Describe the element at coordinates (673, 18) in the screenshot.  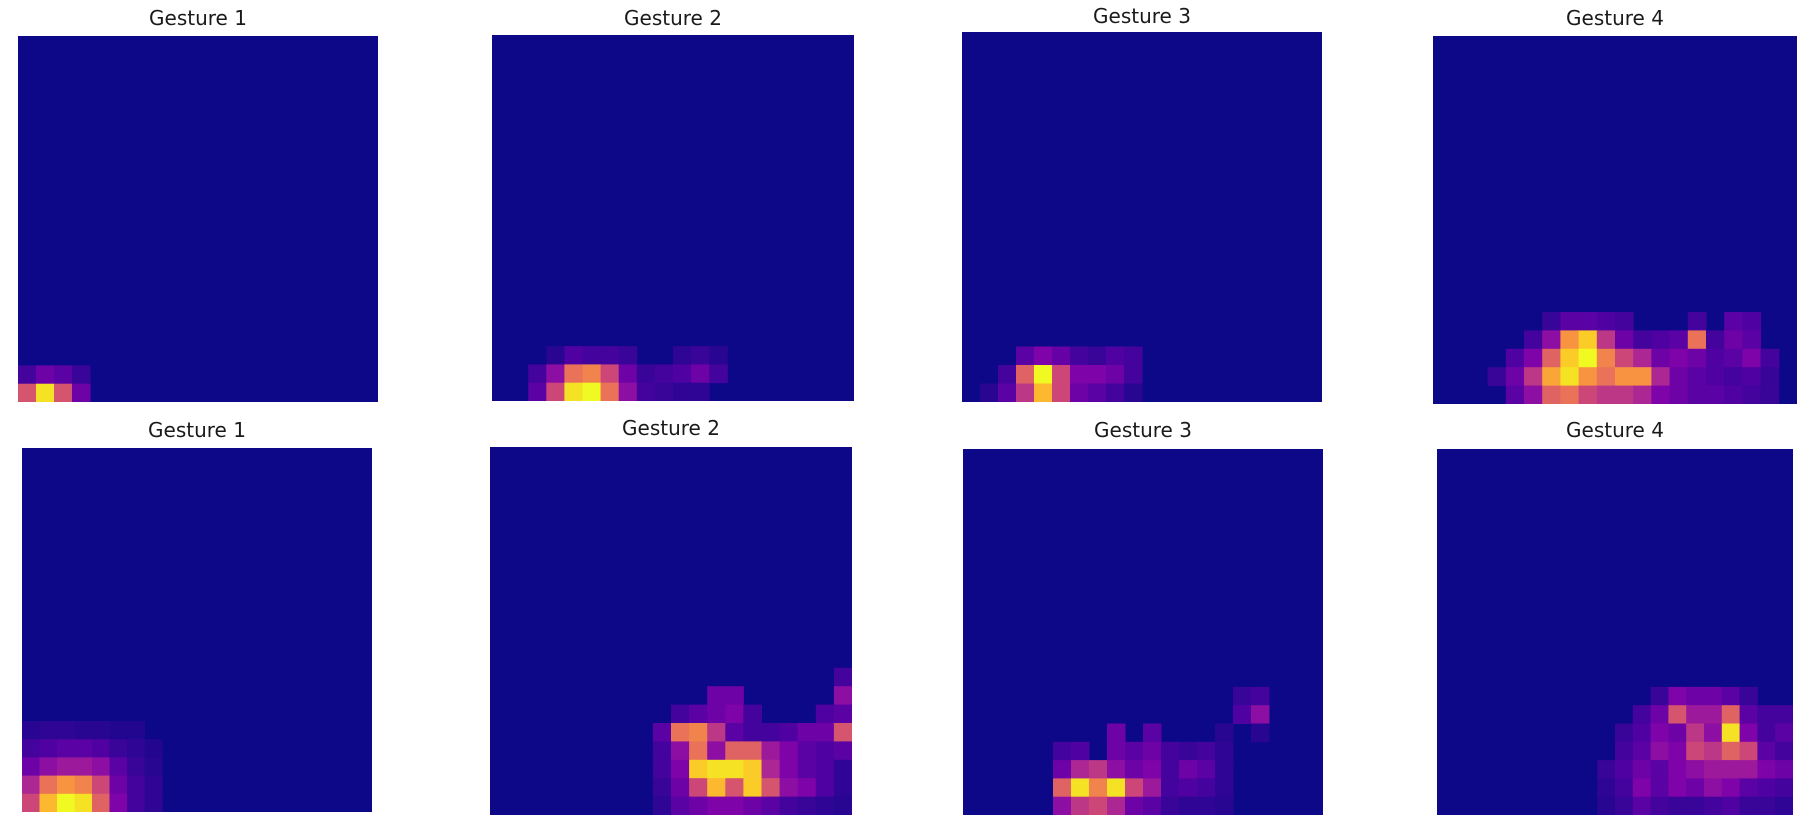
I see `chart-title: Gesture 2` at that location.